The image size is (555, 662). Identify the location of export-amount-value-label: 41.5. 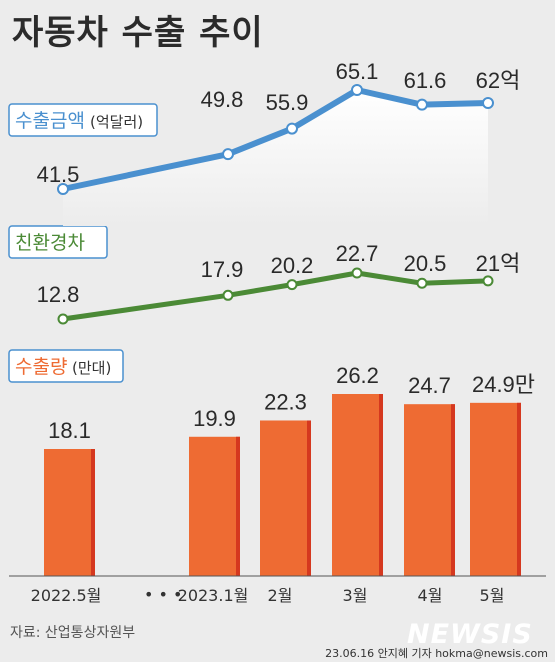
(58, 174).